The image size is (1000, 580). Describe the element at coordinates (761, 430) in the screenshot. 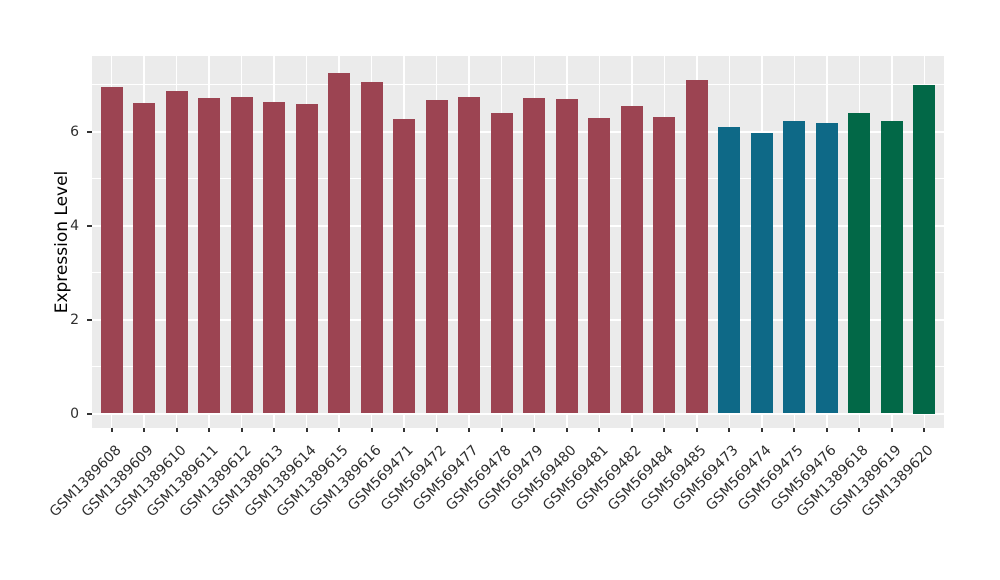

I see `x-tick-GSM569474` at that location.